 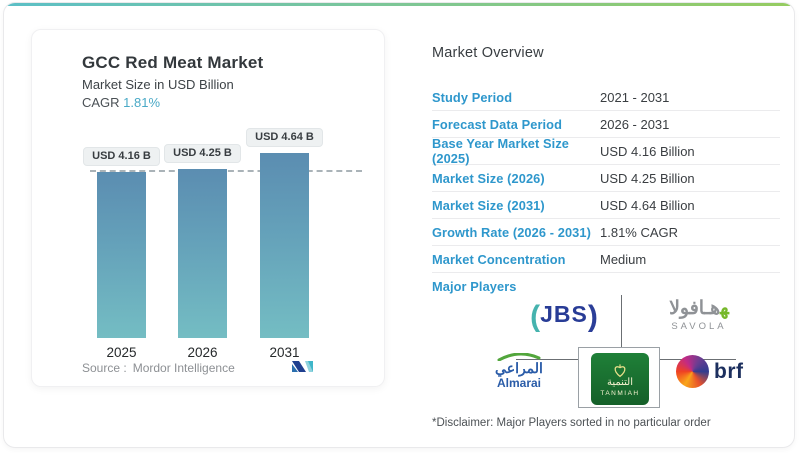 What do you see at coordinates (304, 368) in the screenshot?
I see `mordor-intelligence-logo-icon` at bounding box center [304, 368].